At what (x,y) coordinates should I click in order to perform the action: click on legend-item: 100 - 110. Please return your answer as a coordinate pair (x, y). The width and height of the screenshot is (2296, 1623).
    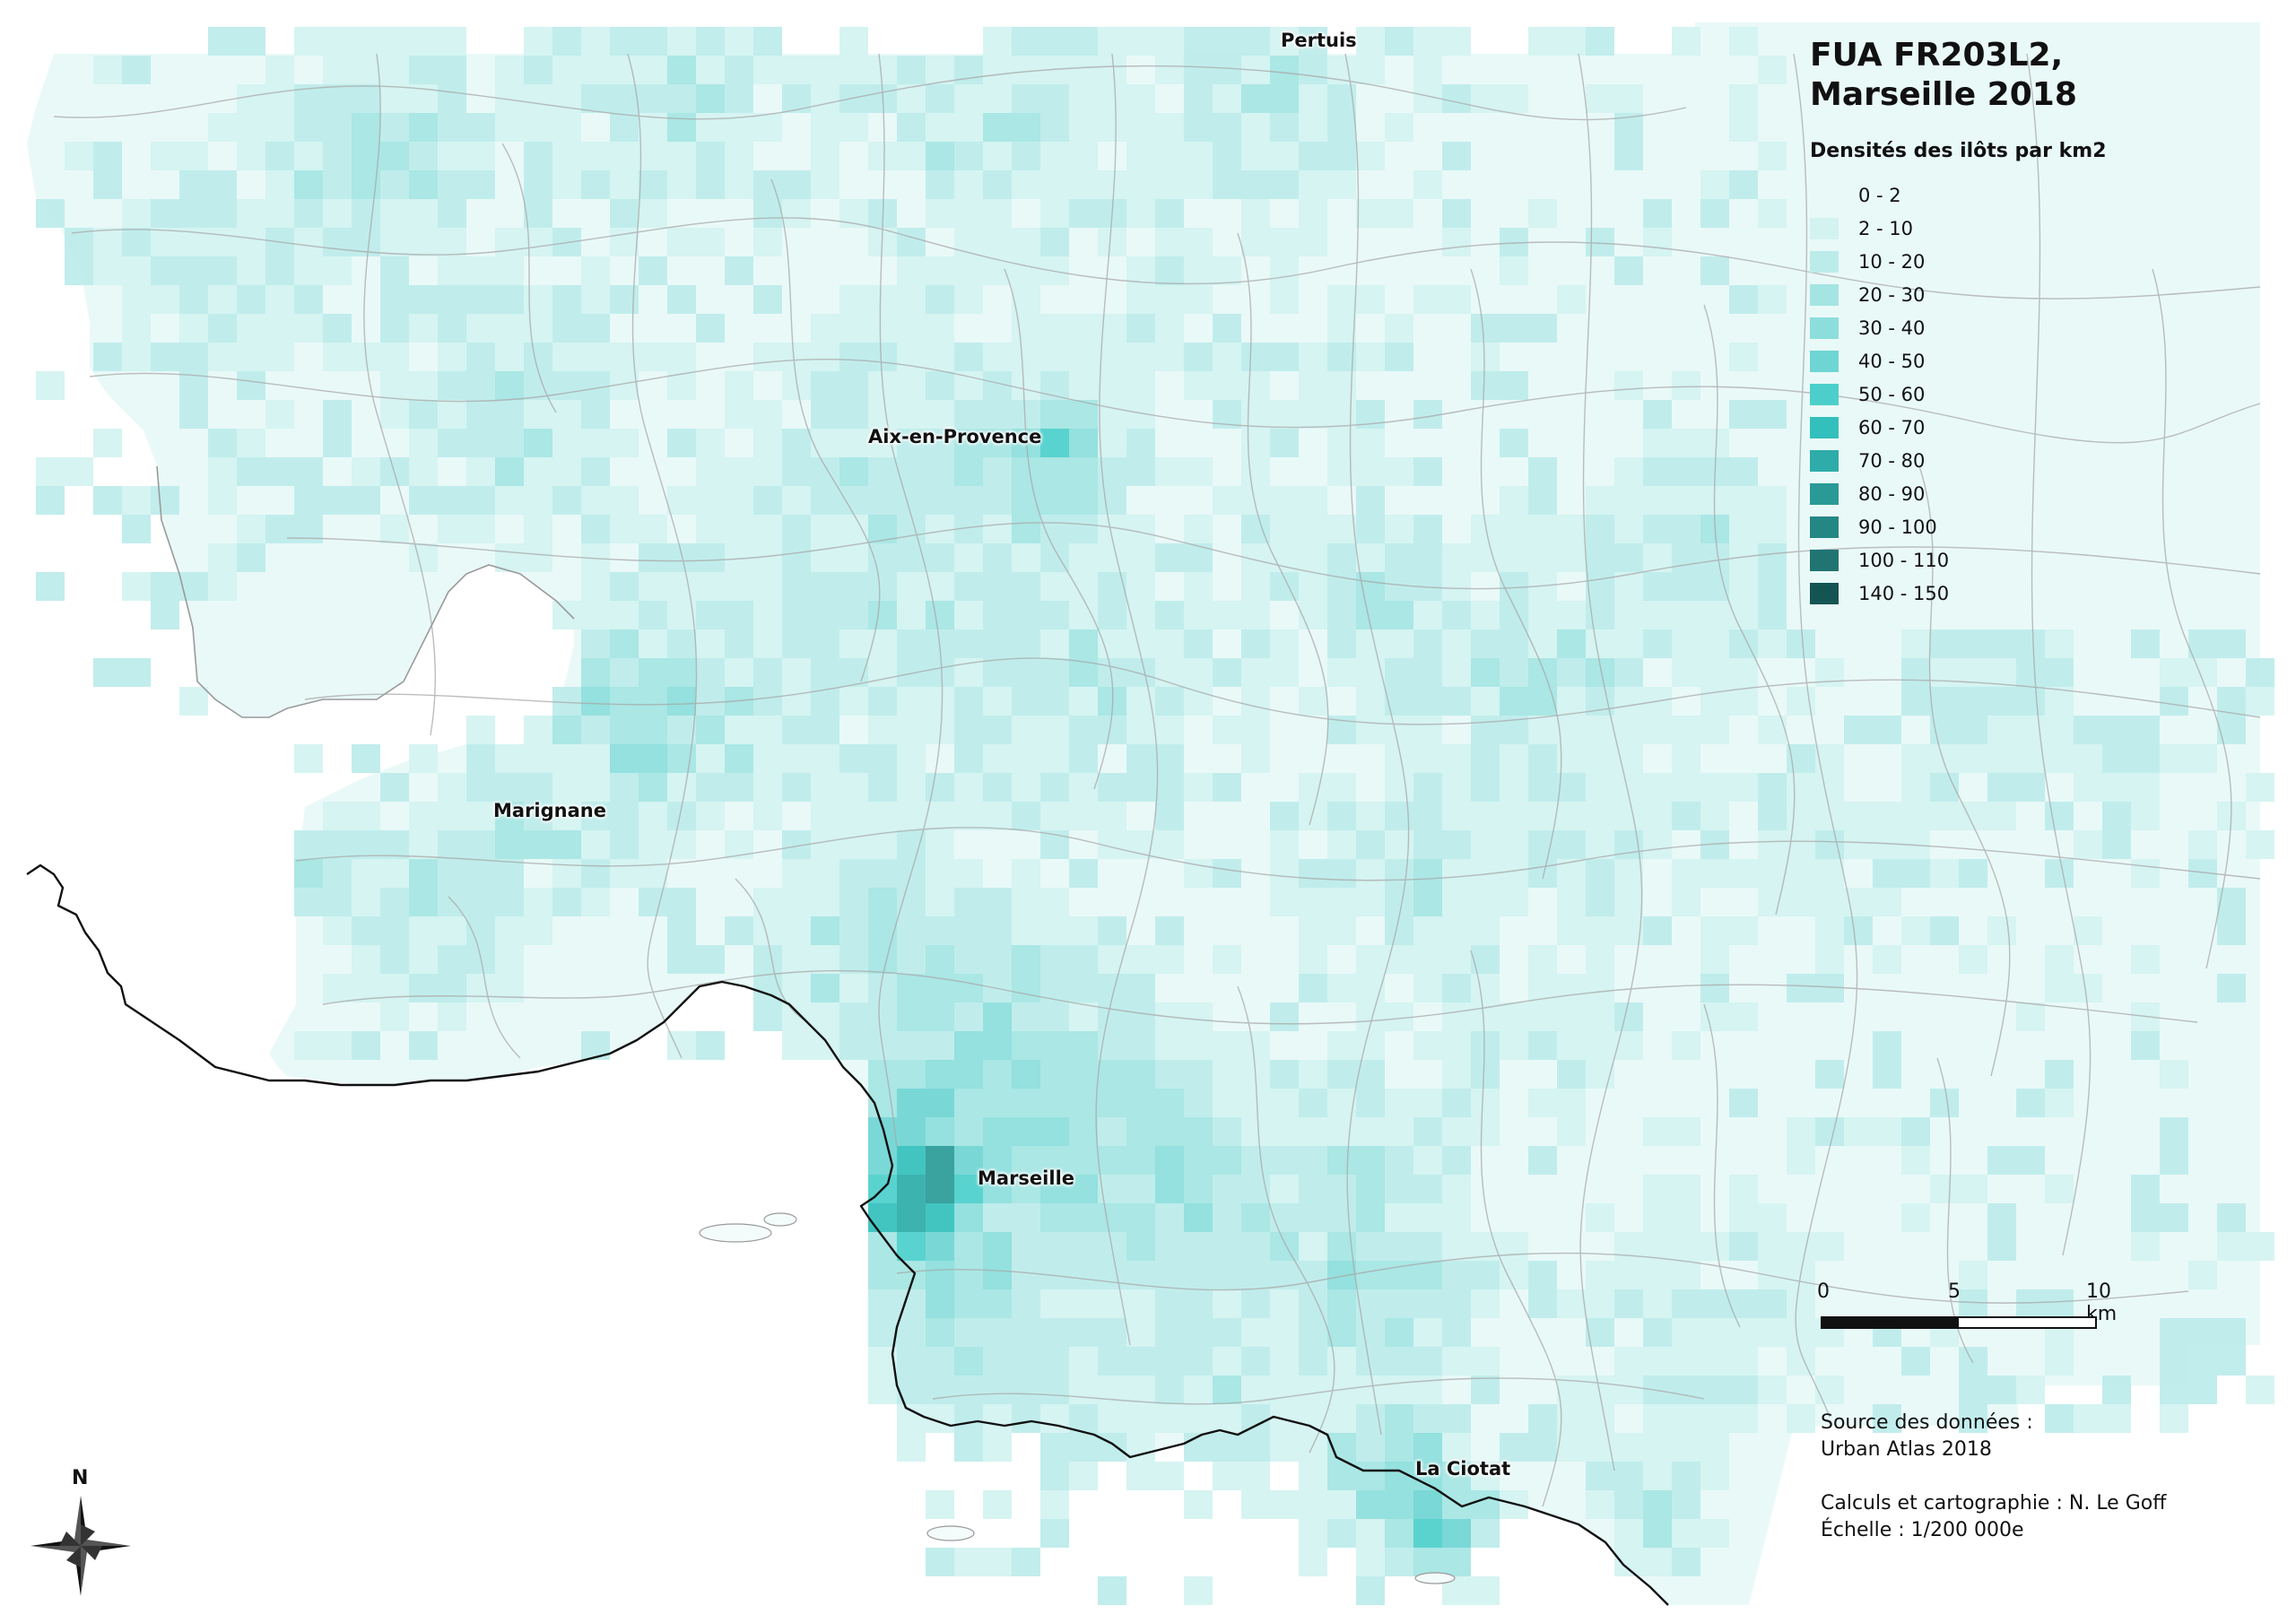
    Looking at the image, I should click on (2034, 560).